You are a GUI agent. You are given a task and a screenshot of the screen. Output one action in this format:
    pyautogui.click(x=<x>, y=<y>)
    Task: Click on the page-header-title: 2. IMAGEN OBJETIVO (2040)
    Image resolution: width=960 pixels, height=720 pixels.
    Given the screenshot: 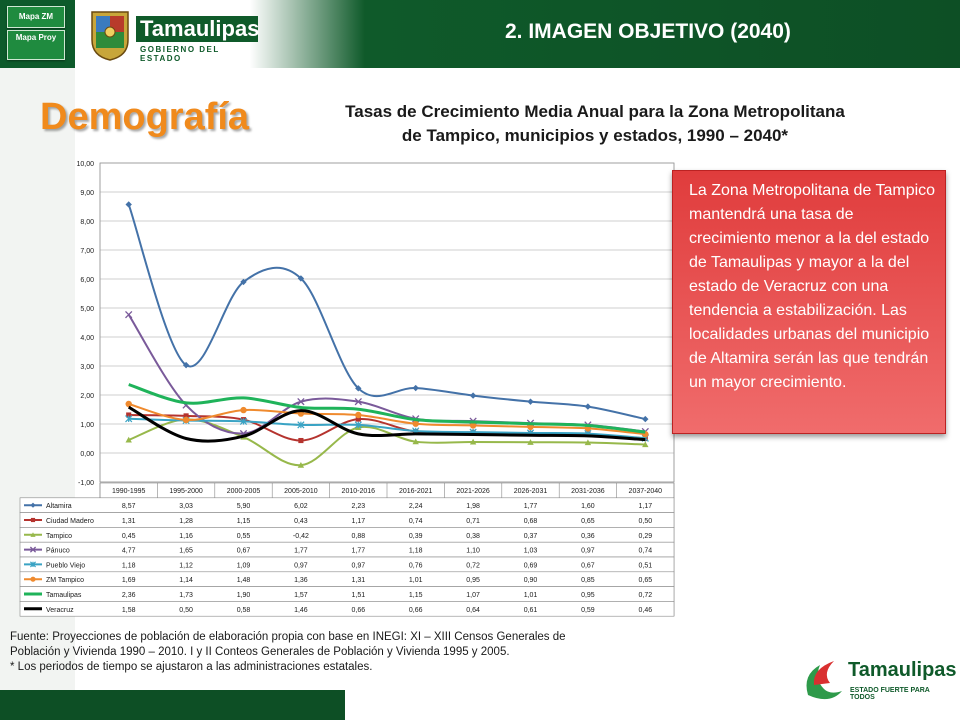 What is the action you would take?
    pyautogui.click(x=648, y=31)
    